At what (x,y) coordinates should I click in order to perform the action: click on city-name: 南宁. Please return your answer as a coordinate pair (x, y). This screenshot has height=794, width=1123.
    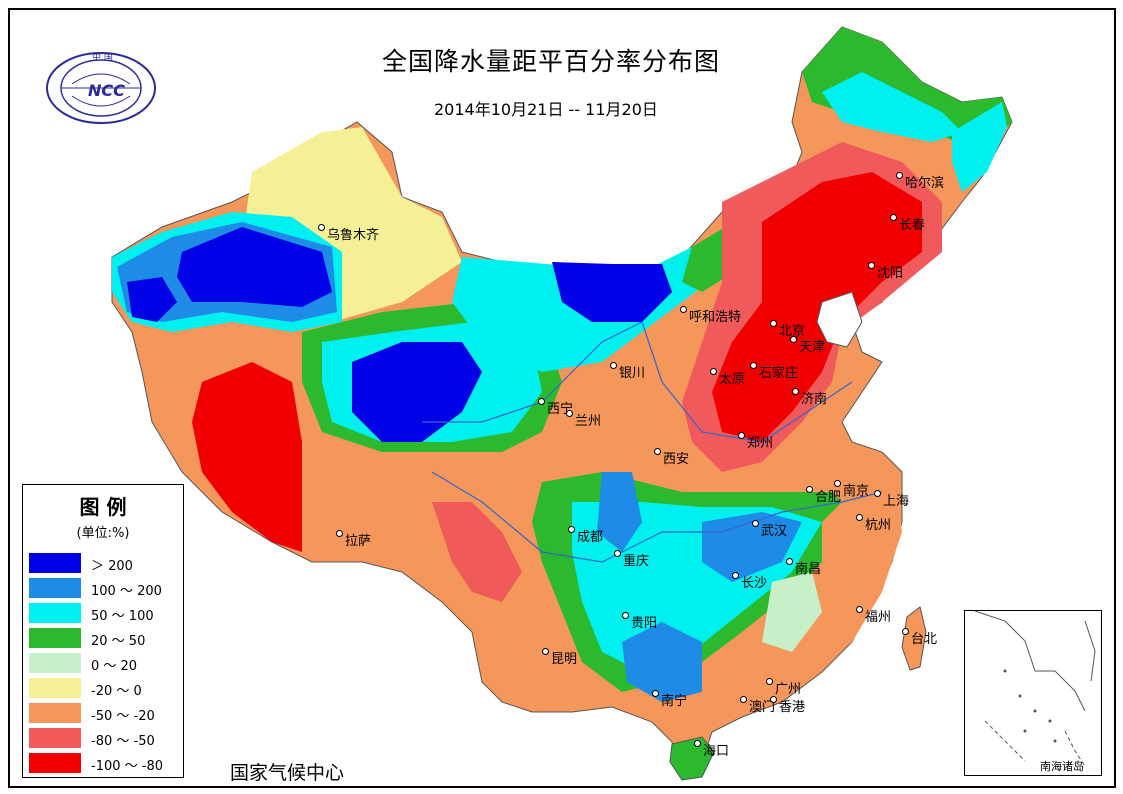
    Looking at the image, I should click on (674, 701).